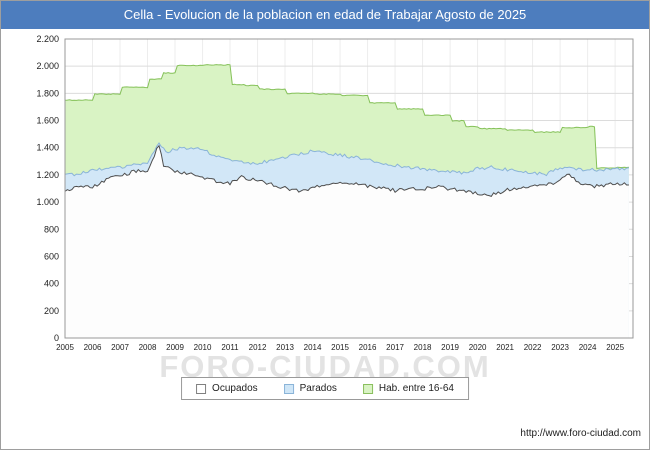 This screenshot has width=650, height=450. Describe the element at coordinates (201, 388) in the screenshot. I see `legend-swatch-ocupados` at that location.